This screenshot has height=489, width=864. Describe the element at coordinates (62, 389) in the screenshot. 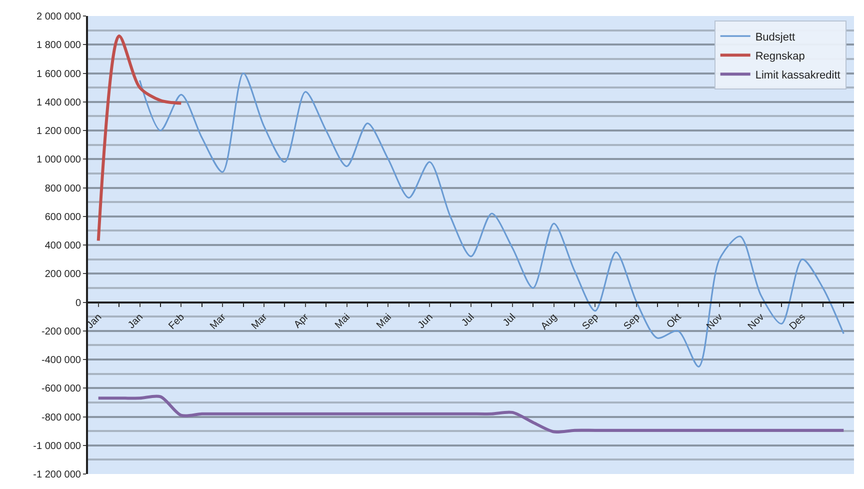

I see `y-tick-label: -600 000` at that location.